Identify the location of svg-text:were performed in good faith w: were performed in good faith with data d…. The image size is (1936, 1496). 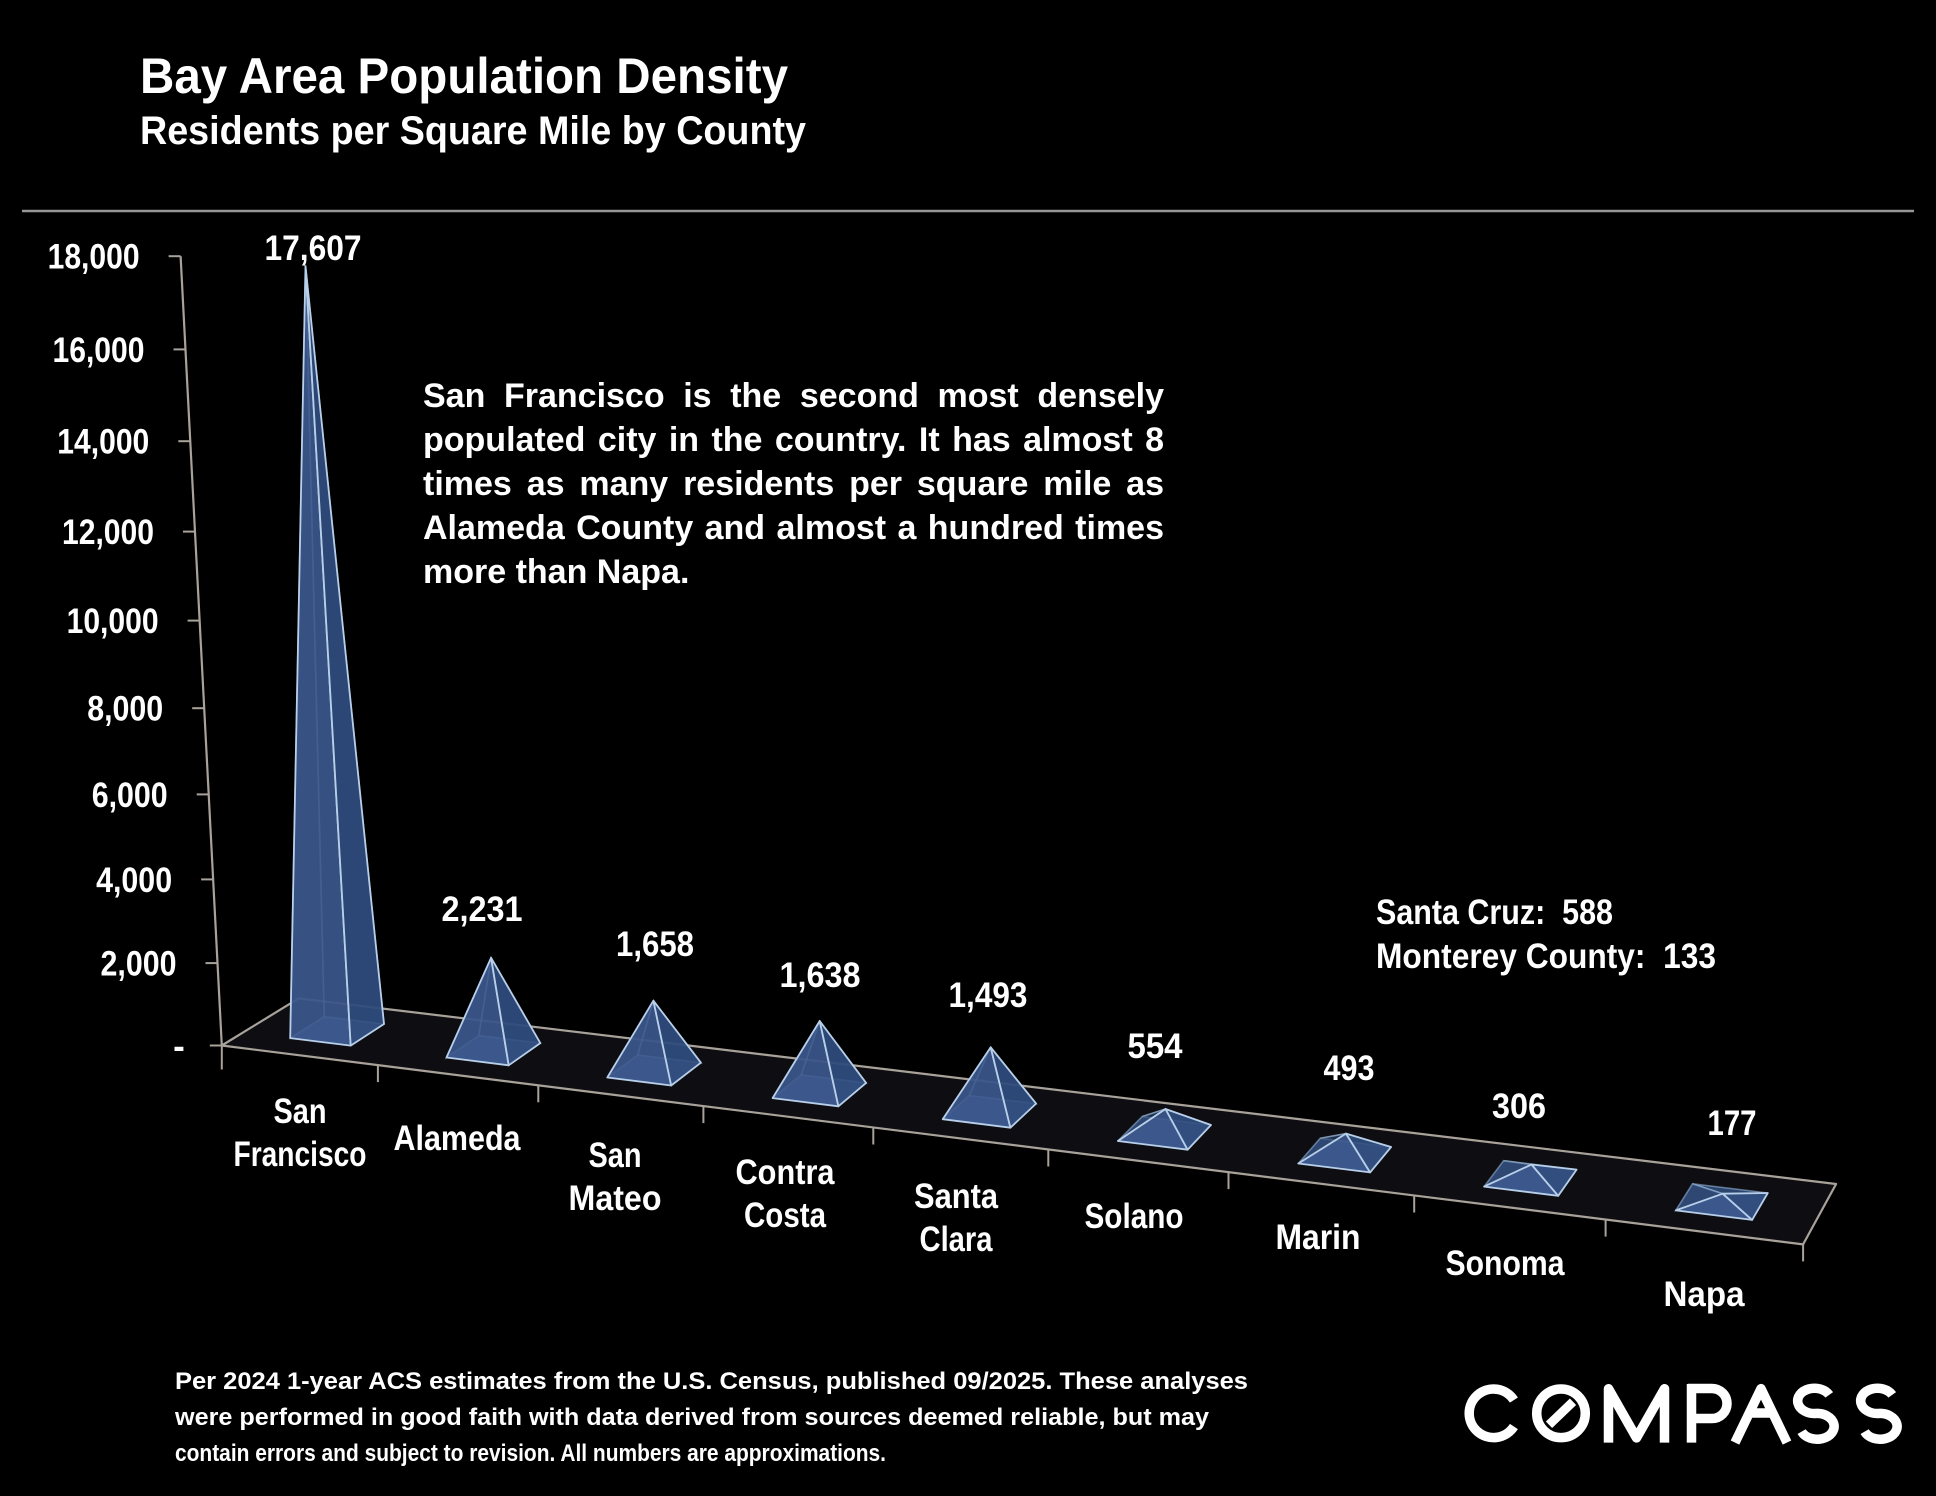
(692, 1417).